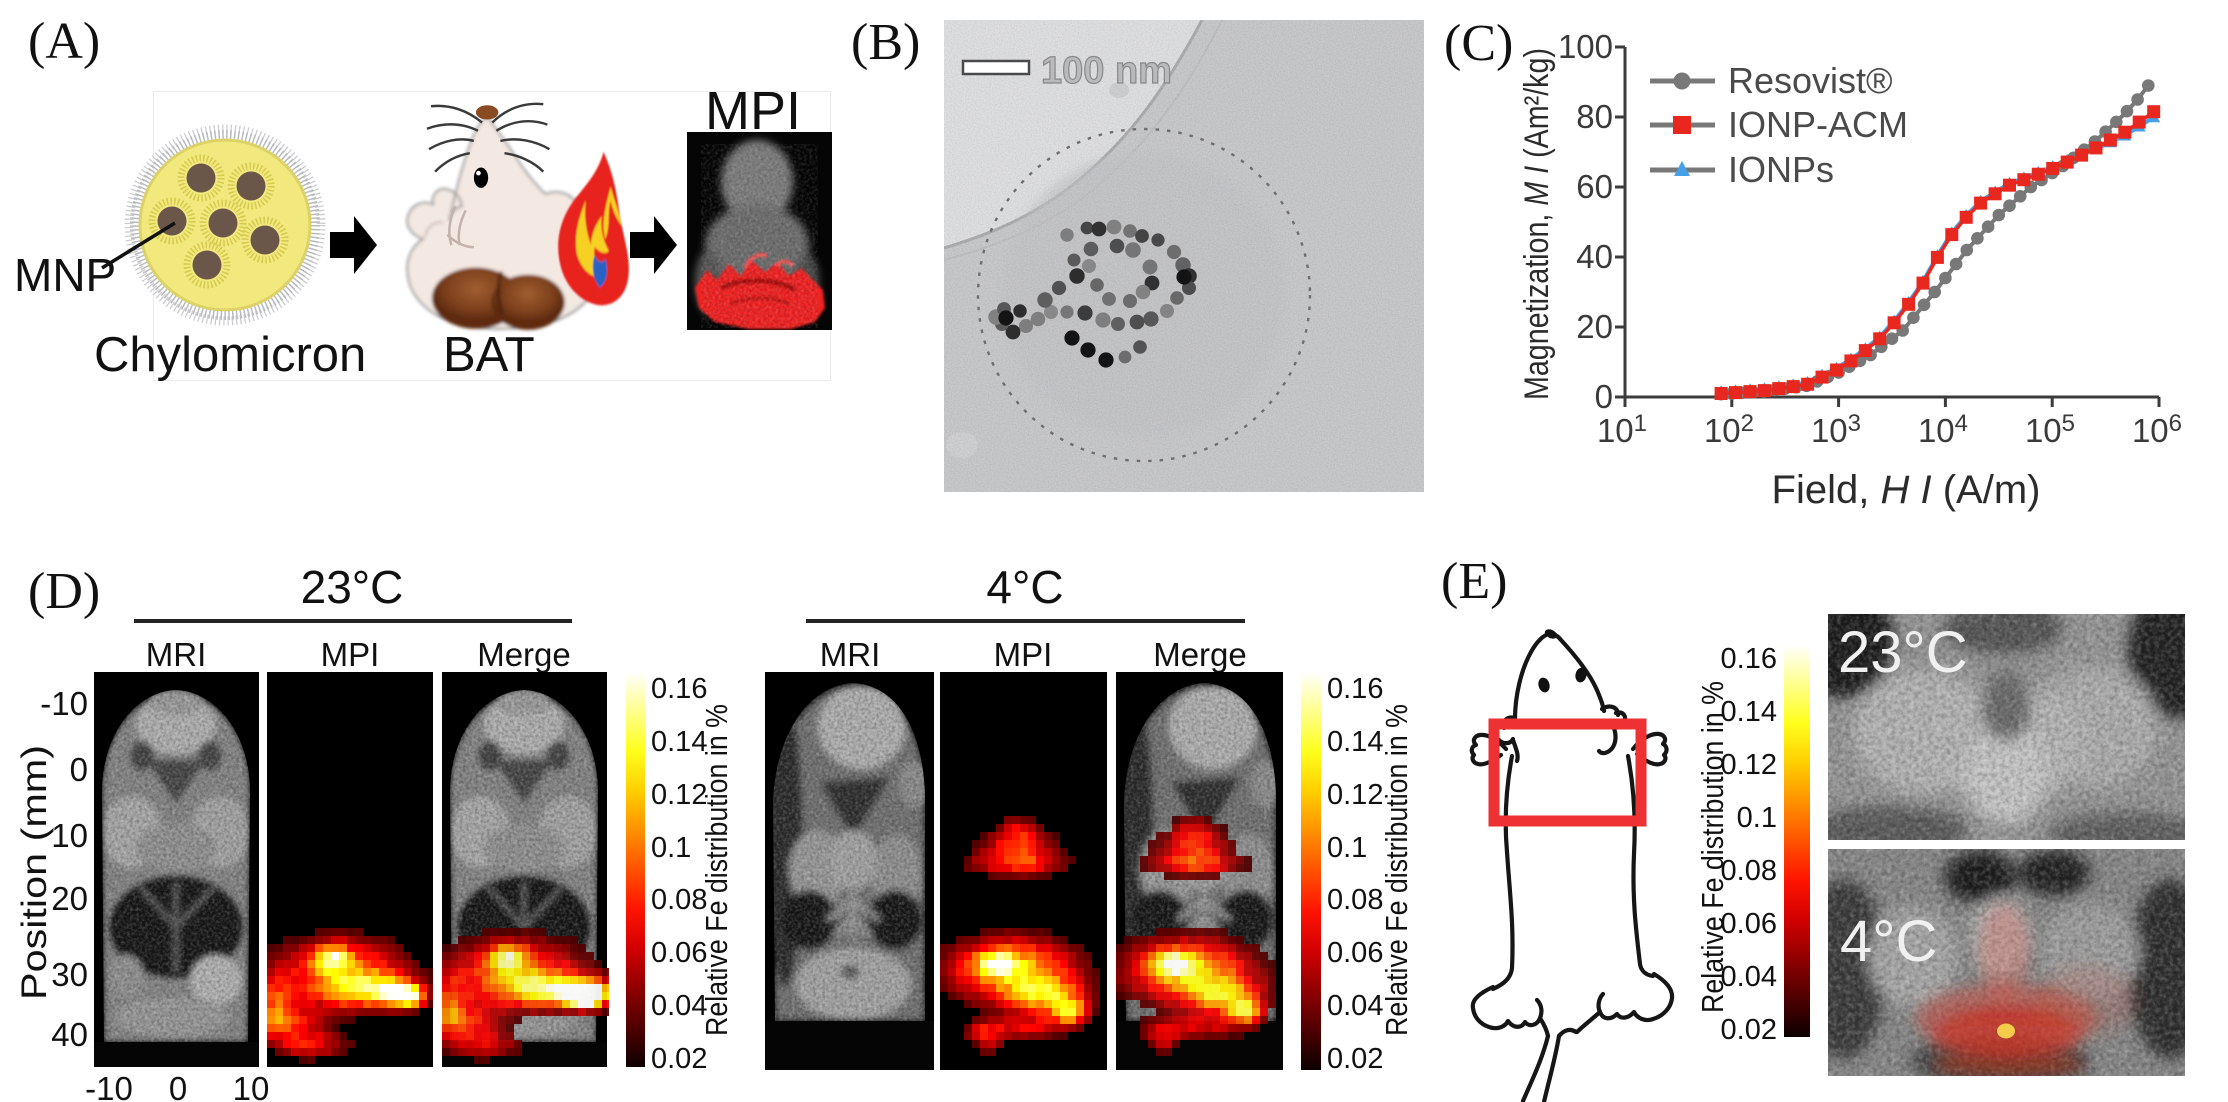  I want to click on svg-text: 0, so click(1604, 396).